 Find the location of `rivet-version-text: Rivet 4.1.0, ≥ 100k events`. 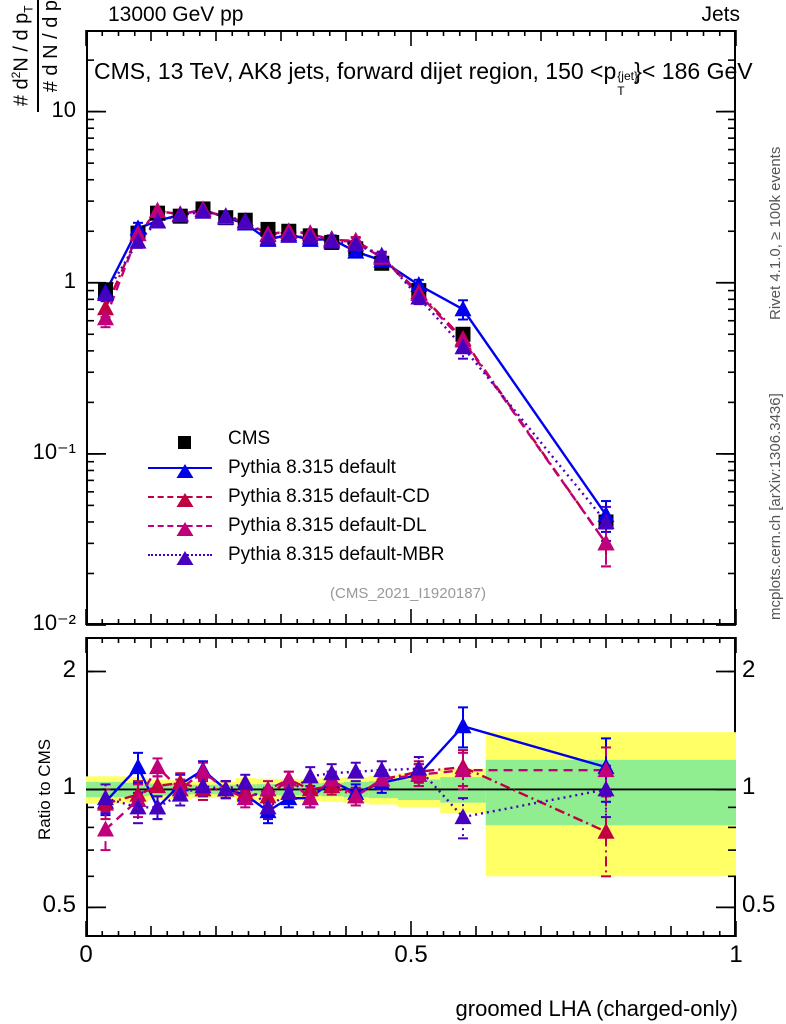

rivet-version-text: Rivet 4.1.0, ≥ 100k events is located at coordinates (775, 233).